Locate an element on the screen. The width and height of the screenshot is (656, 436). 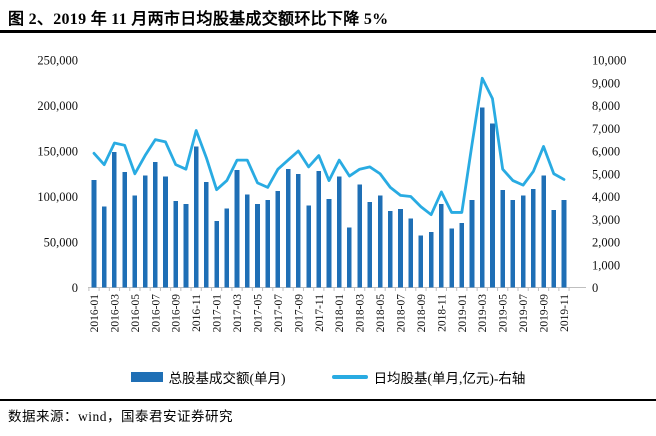
right-axis-tick-label: 7,000 is located at coordinates (606, 129).